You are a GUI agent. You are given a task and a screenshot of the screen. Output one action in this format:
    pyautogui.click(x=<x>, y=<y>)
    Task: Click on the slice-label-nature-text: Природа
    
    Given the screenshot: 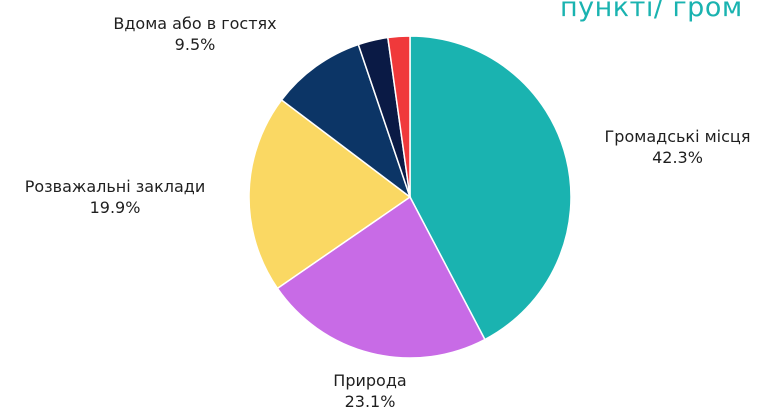 What is the action you would take?
    pyautogui.click(x=370, y=380)
    